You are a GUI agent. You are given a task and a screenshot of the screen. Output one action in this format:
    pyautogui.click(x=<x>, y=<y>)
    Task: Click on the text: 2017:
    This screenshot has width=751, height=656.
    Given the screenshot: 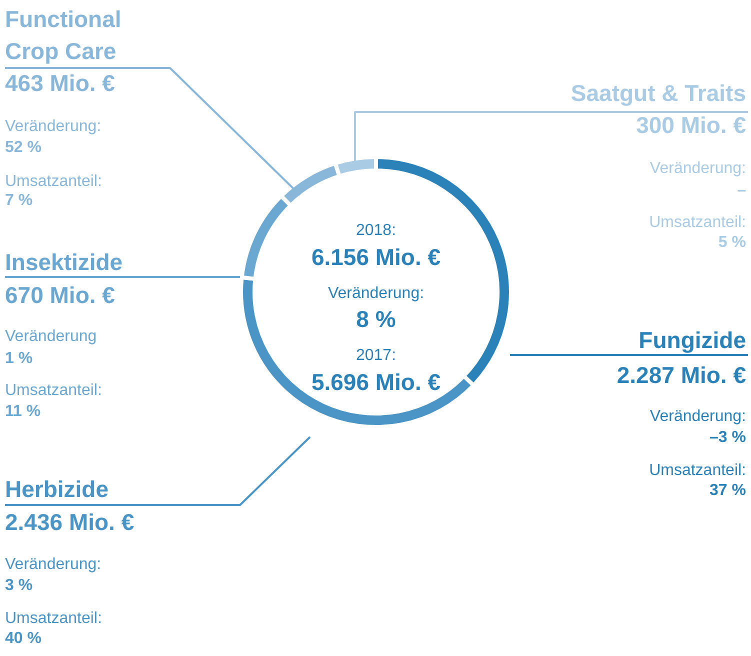 What is the action you would take?
    pyautogui.click(x=376, y=356)
    